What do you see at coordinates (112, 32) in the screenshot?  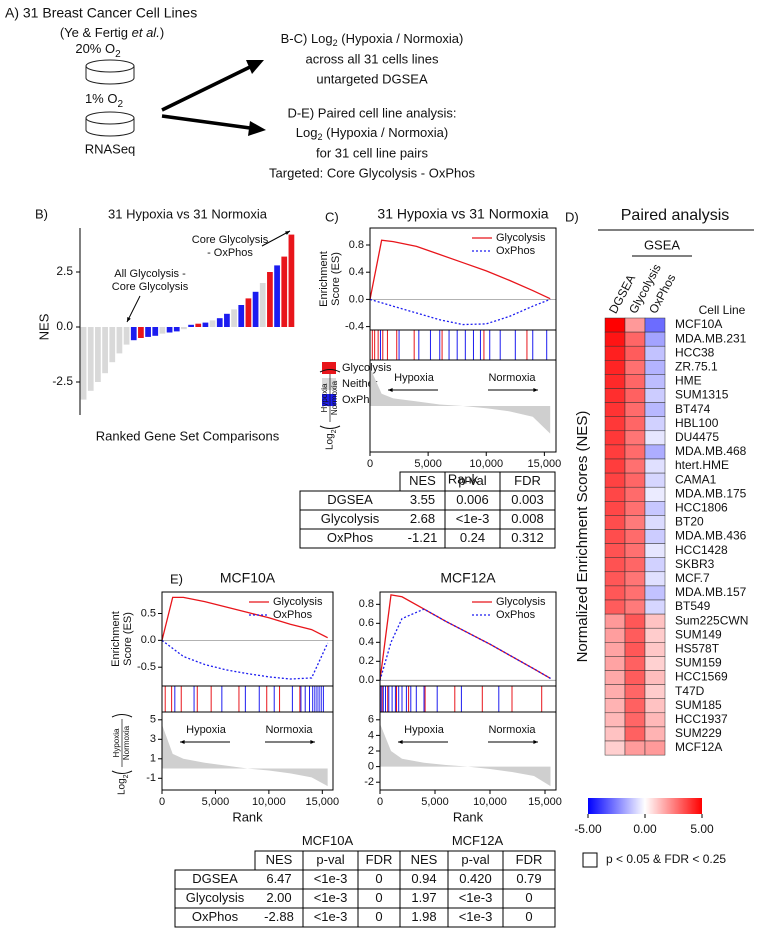 I see `source: (Ye & Fertig et al.)` at bounding box center [112, 32].